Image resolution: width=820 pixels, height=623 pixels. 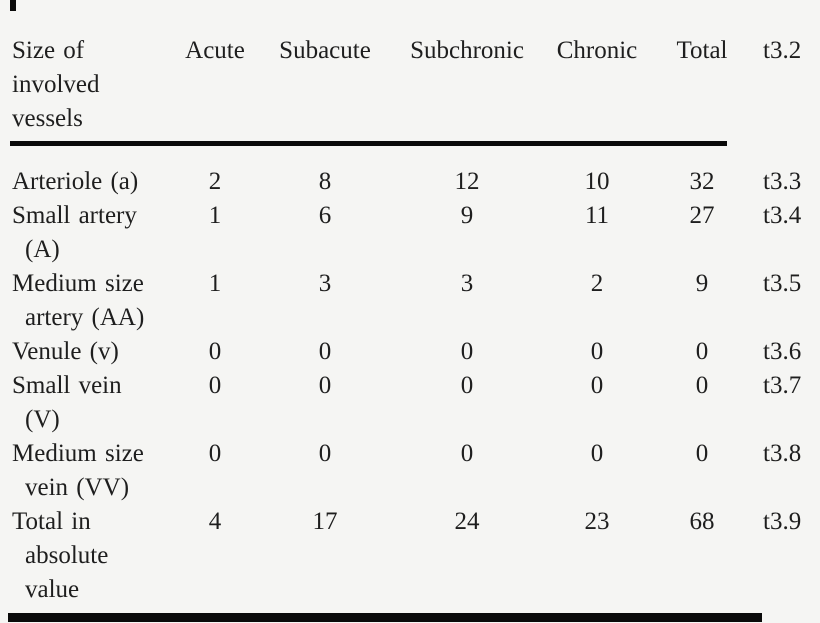 I want to click on cell-acute: 2, so click(x=215, y=181).